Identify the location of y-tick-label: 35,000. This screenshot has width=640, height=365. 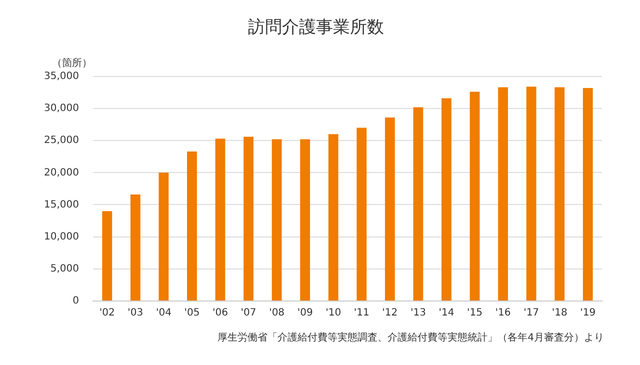
(61, 76).